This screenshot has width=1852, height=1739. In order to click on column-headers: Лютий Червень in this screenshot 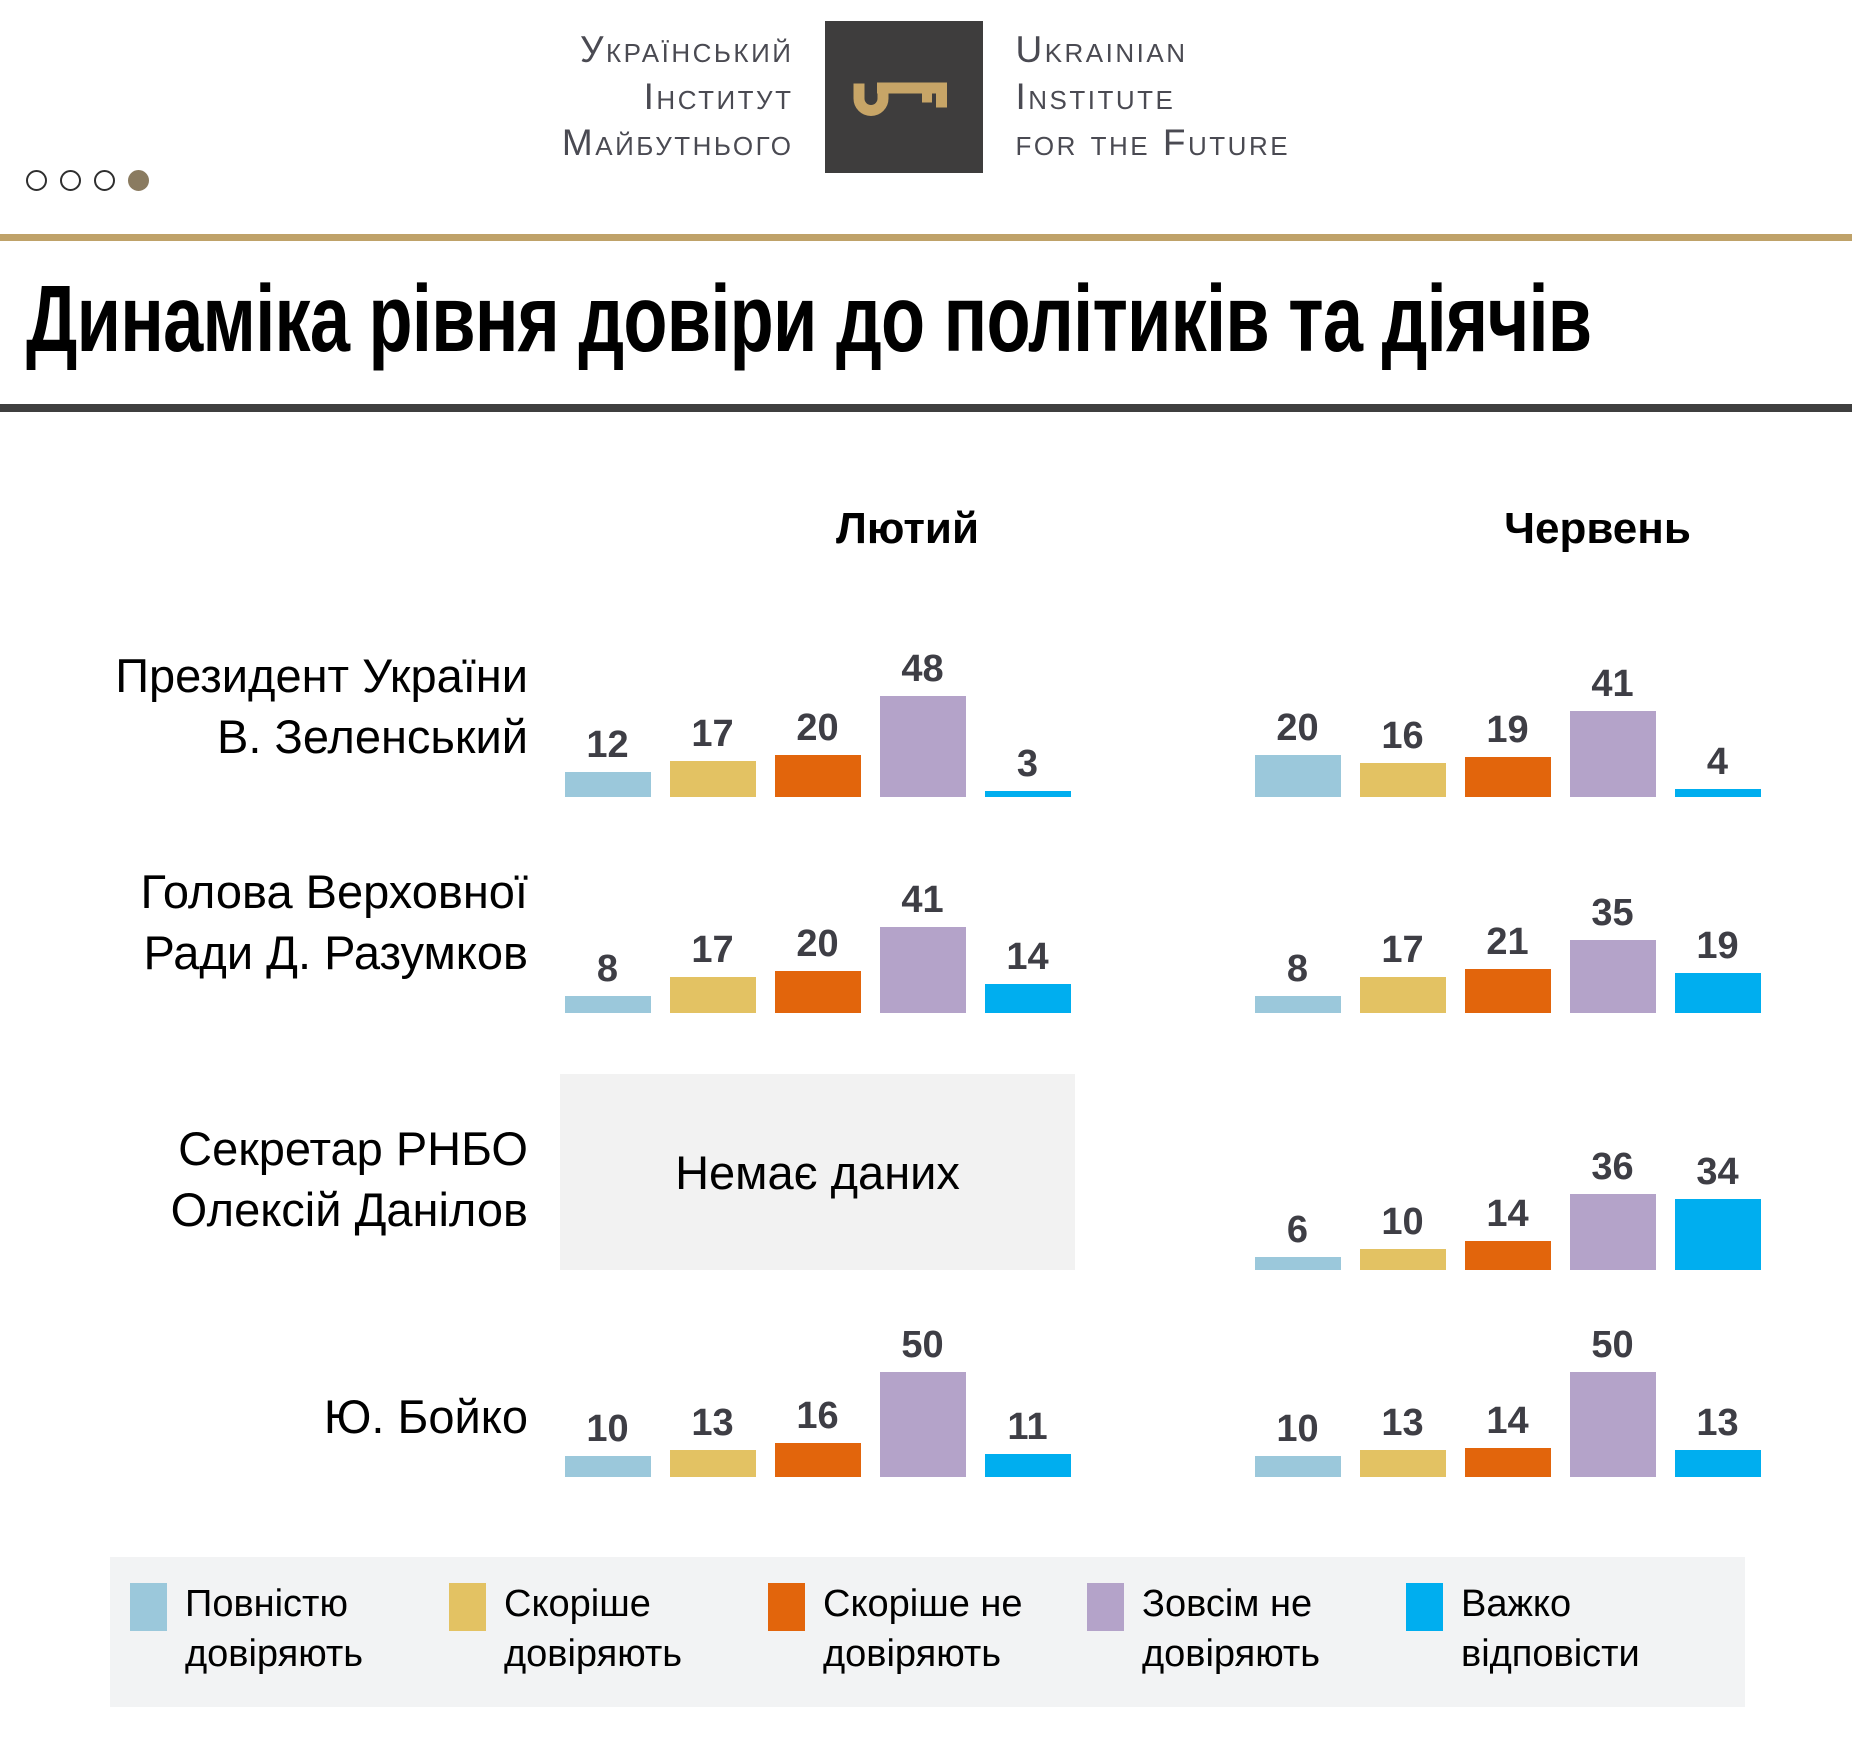, I will do `click(926, 487)`.